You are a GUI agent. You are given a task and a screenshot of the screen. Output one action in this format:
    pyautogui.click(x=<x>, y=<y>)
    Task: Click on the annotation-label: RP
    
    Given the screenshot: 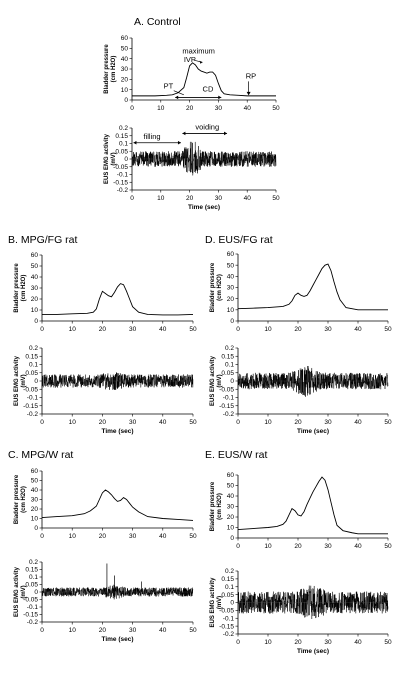 What is the action you would take?
    pyautogui.click(x=251, y=75)
    